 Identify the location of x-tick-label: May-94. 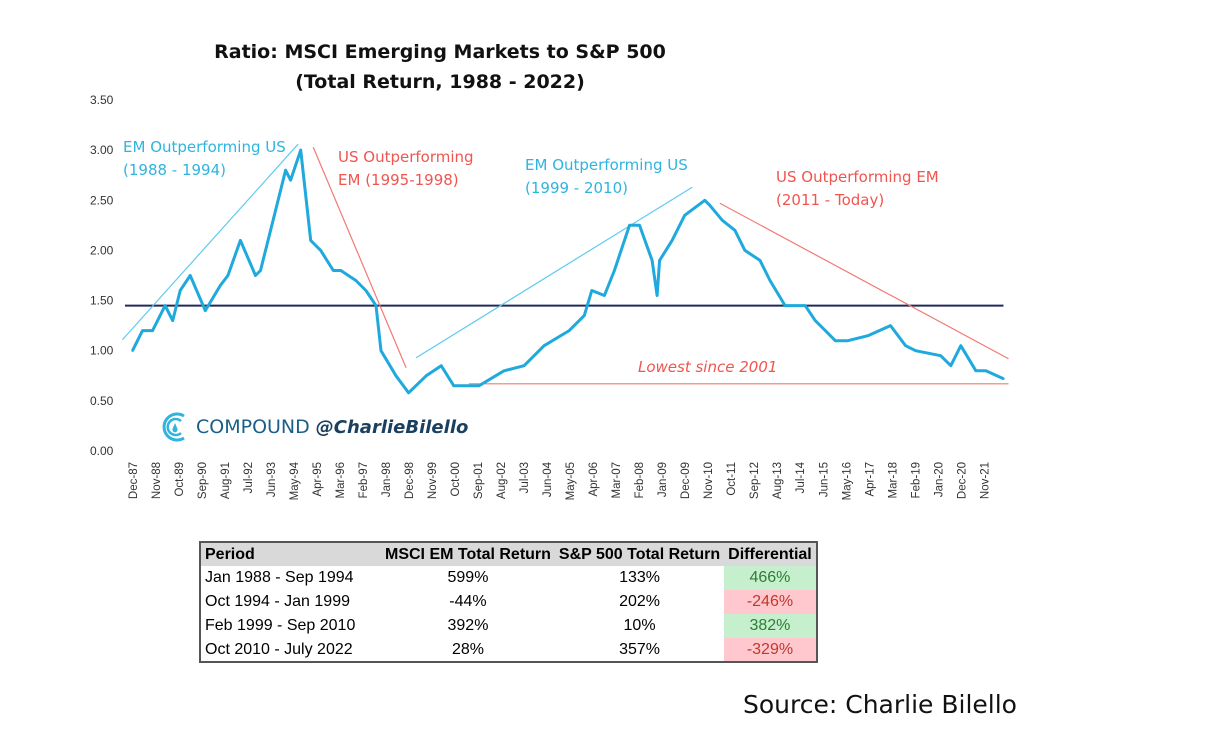
(295, 480).